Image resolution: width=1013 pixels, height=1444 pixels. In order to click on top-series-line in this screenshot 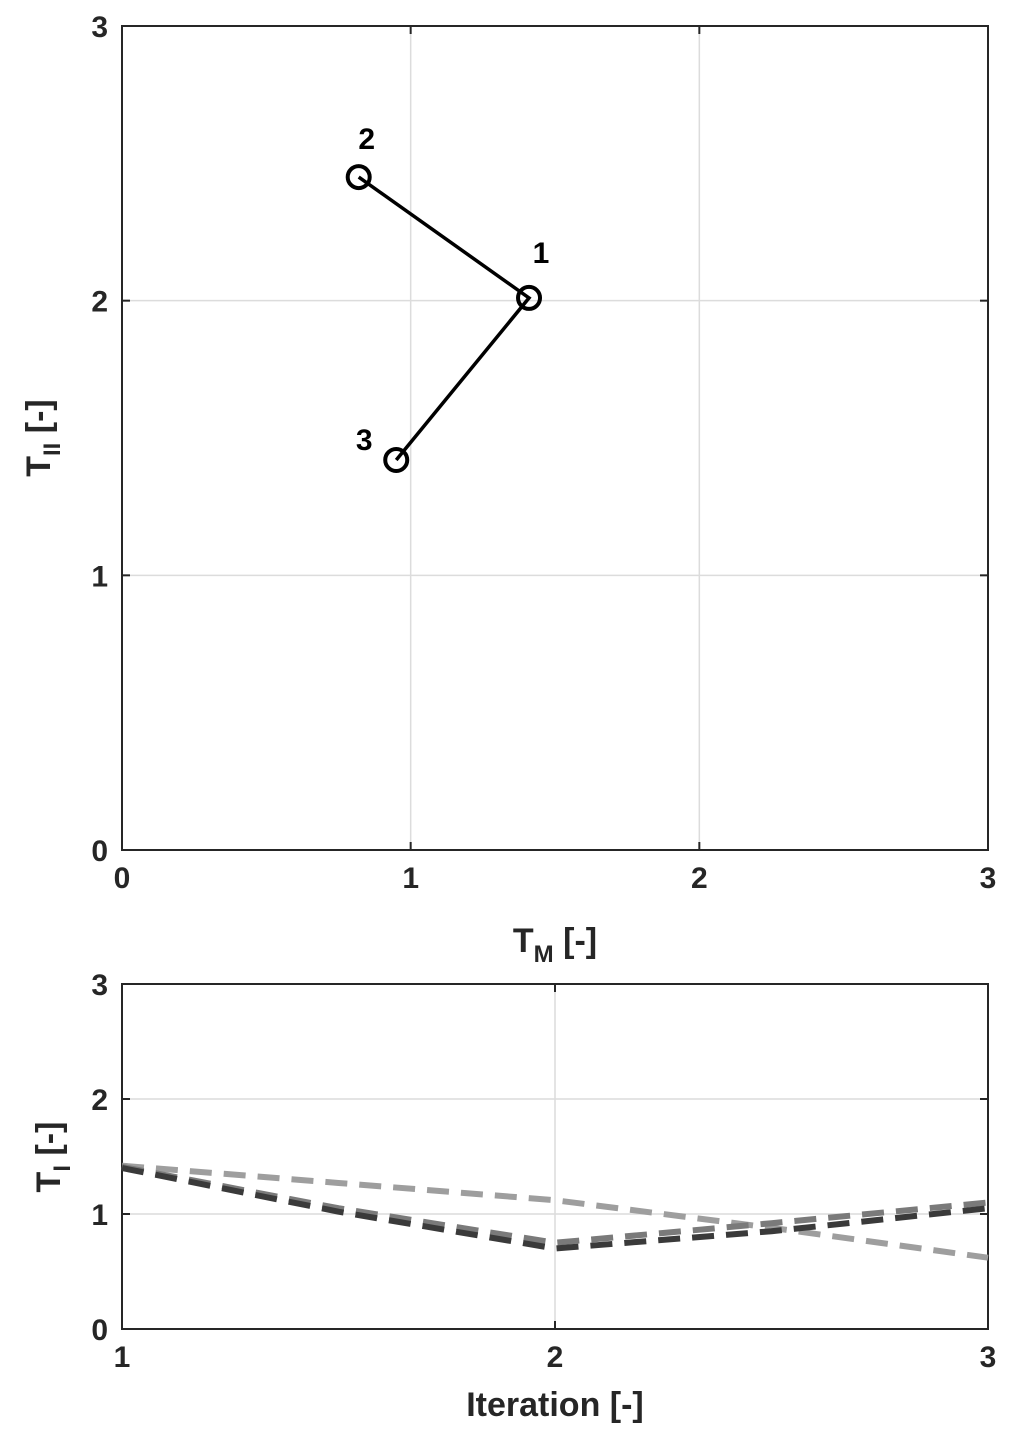, I will do `click(444, 318)`.